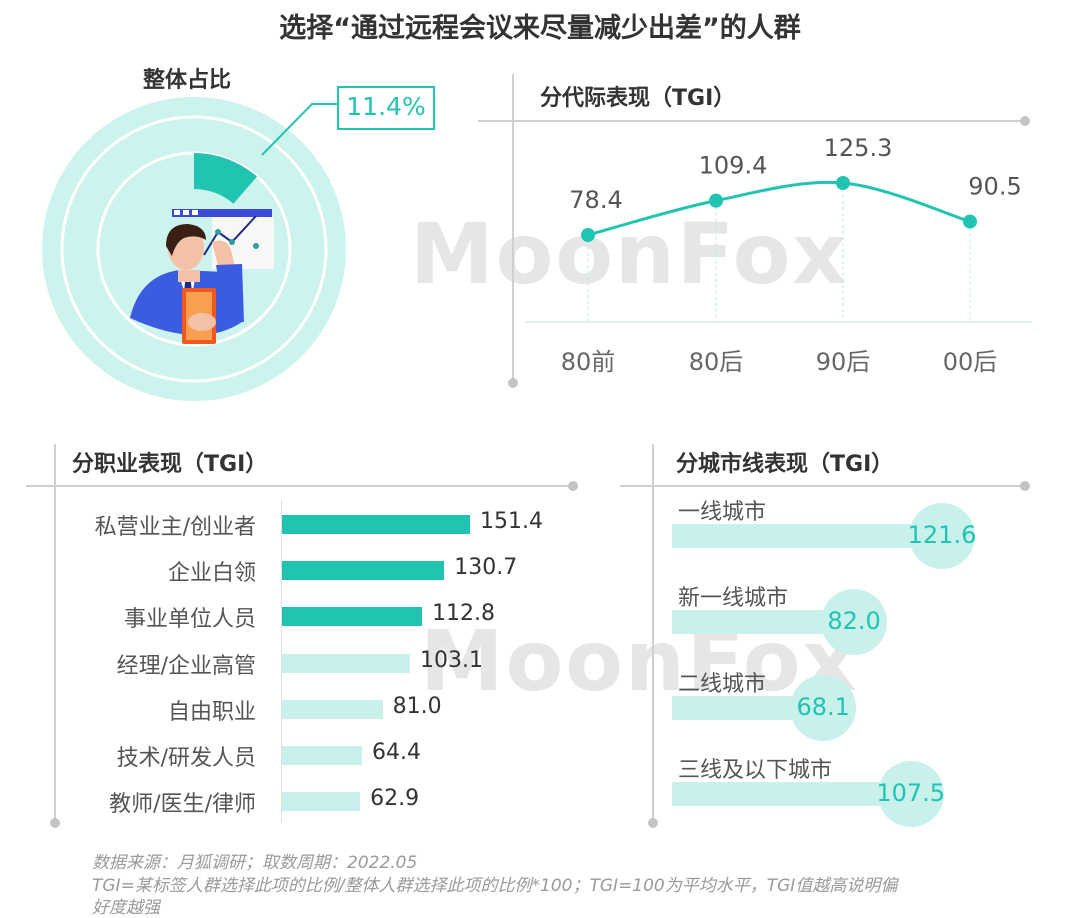 This screenshot has height=918, width=1080. Describe the element at coordinates (513, 228) in the screenshot. I see `generation-left-axis` at that location.